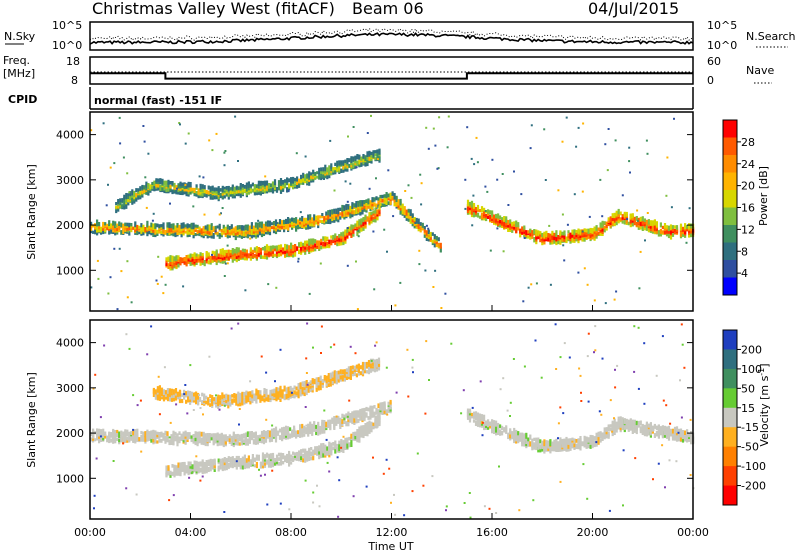 Image resolution: width=800 pixels, height=554 pixels. Describe the element at coordinates (693, 532) in the screenshot. I see `xaxis-tick-label: 00:00` at that location.